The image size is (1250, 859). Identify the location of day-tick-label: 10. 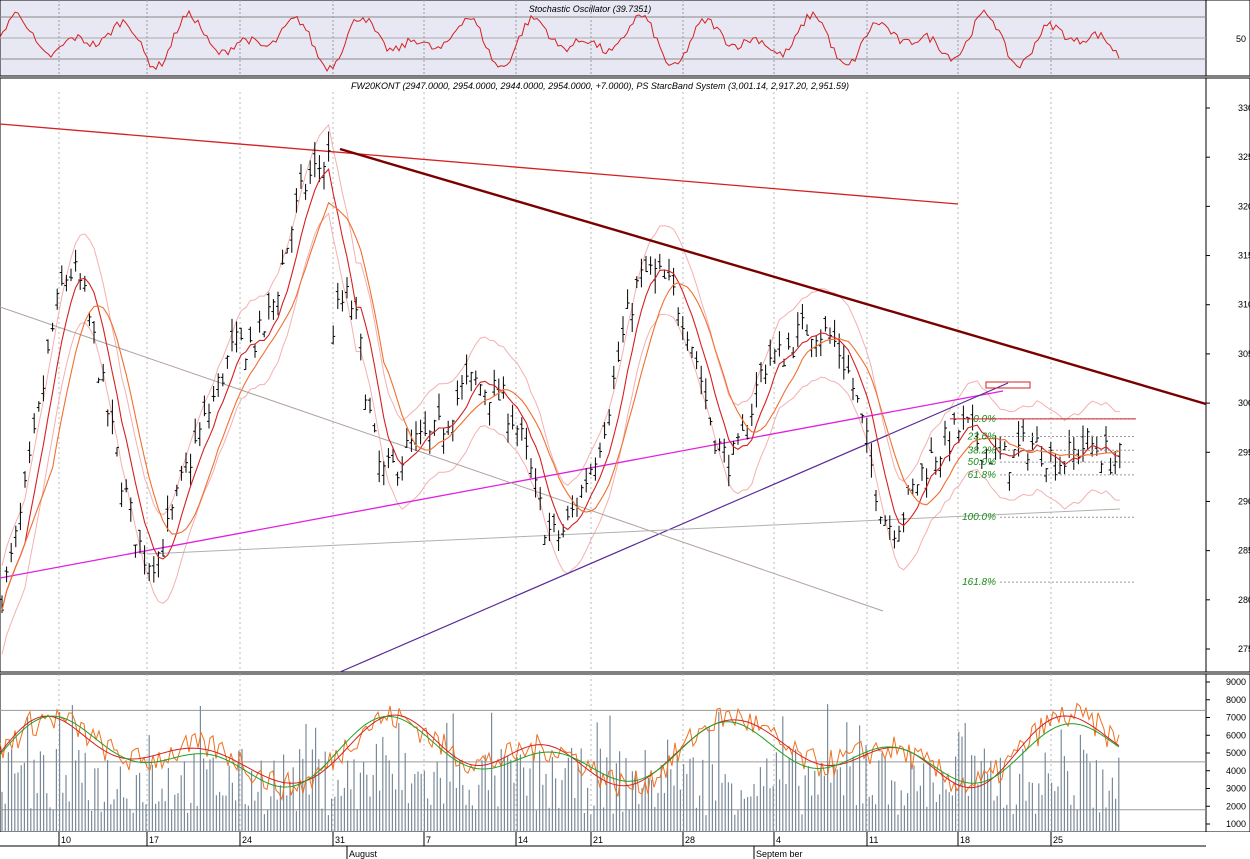
(66, 840).